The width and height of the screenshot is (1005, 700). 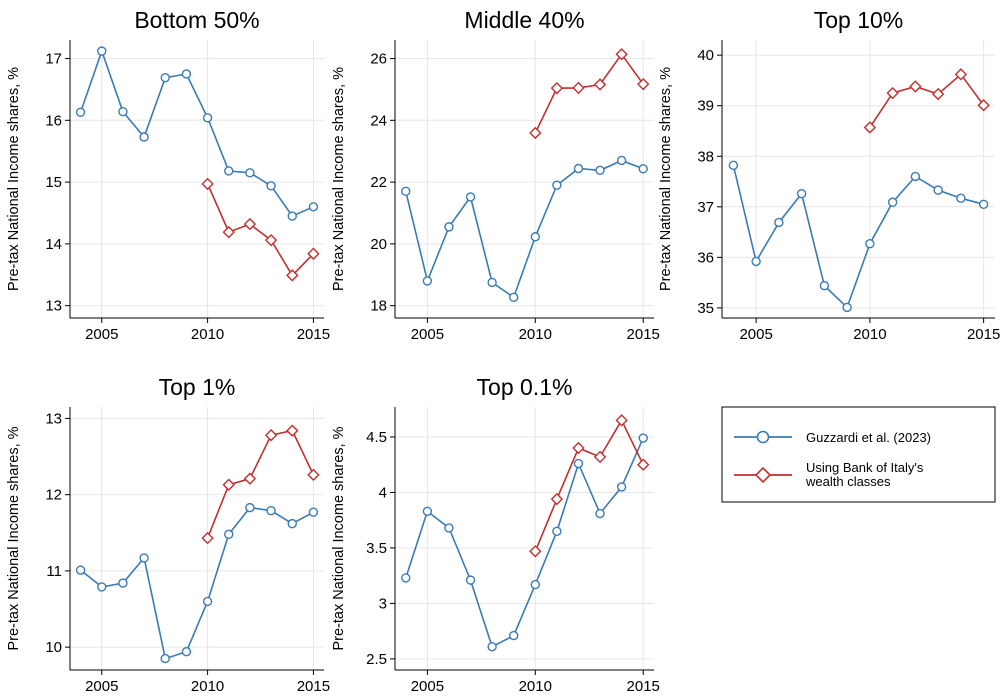 I want to click on y-tick-label: 20, so click(x=378, y=244).